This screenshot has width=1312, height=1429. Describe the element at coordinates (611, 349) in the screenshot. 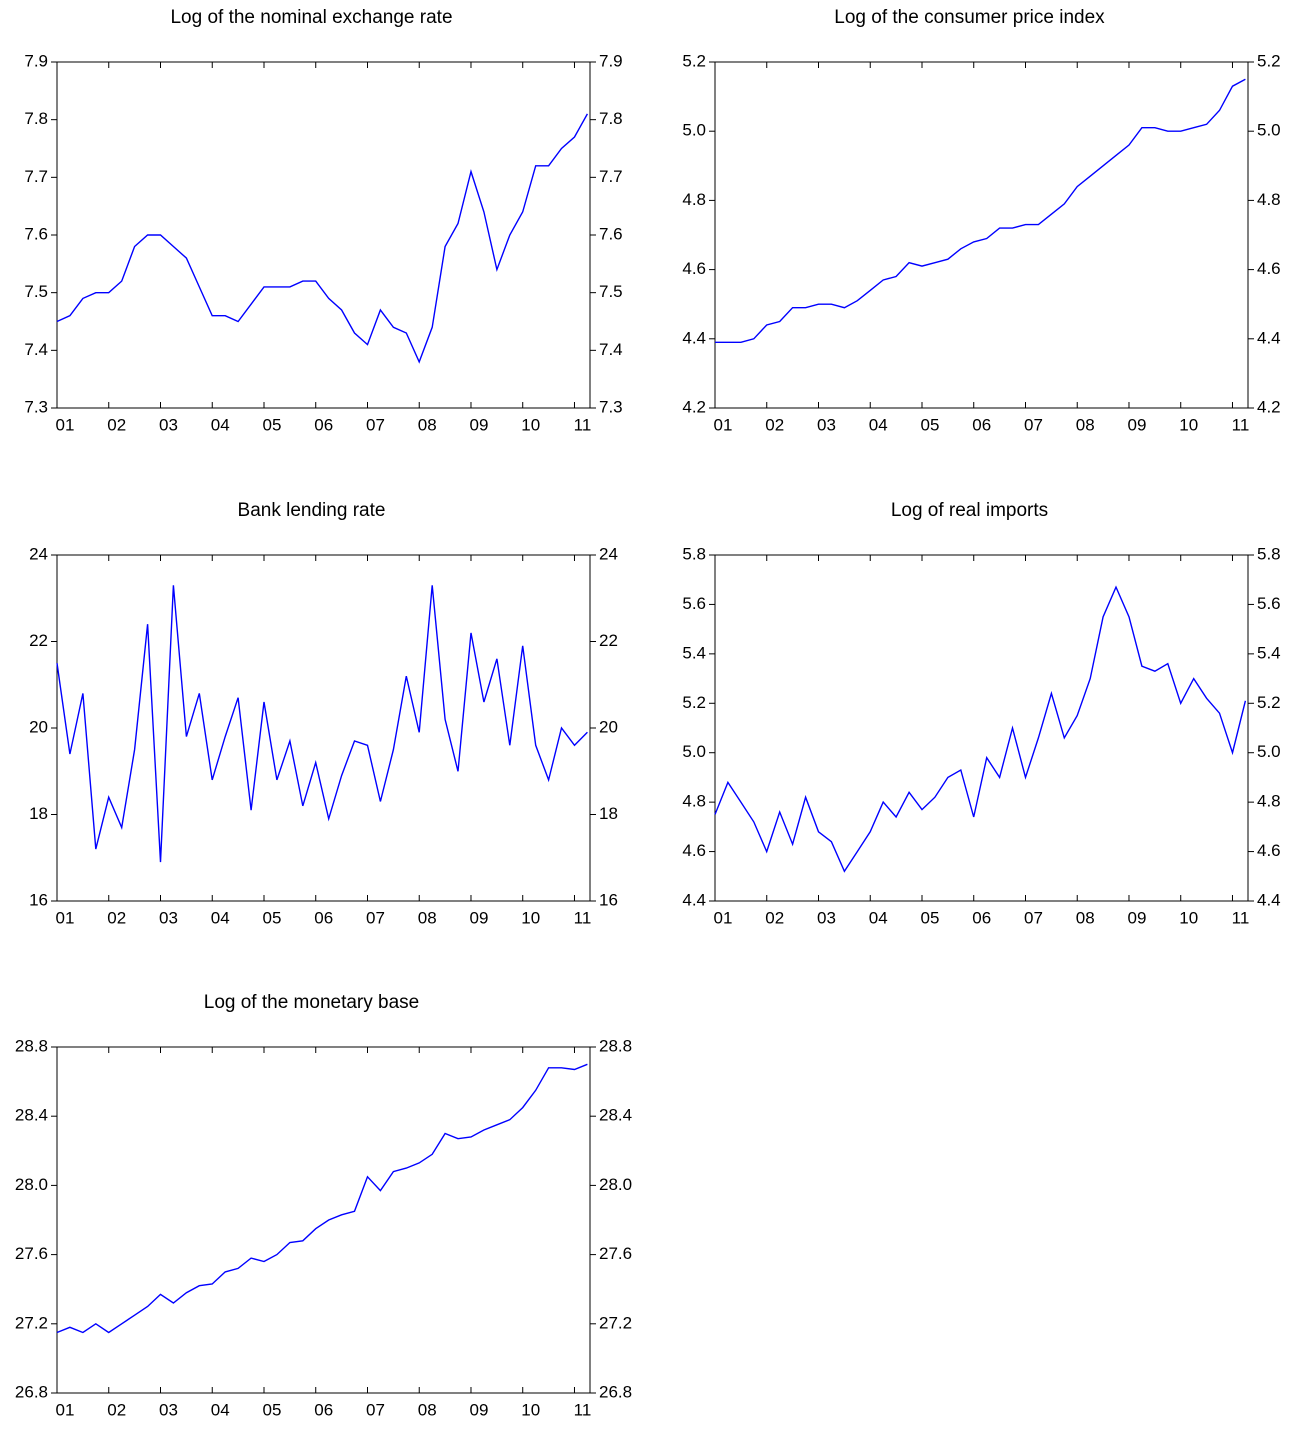

I see `y2-tick-label: 7.4` at that location.